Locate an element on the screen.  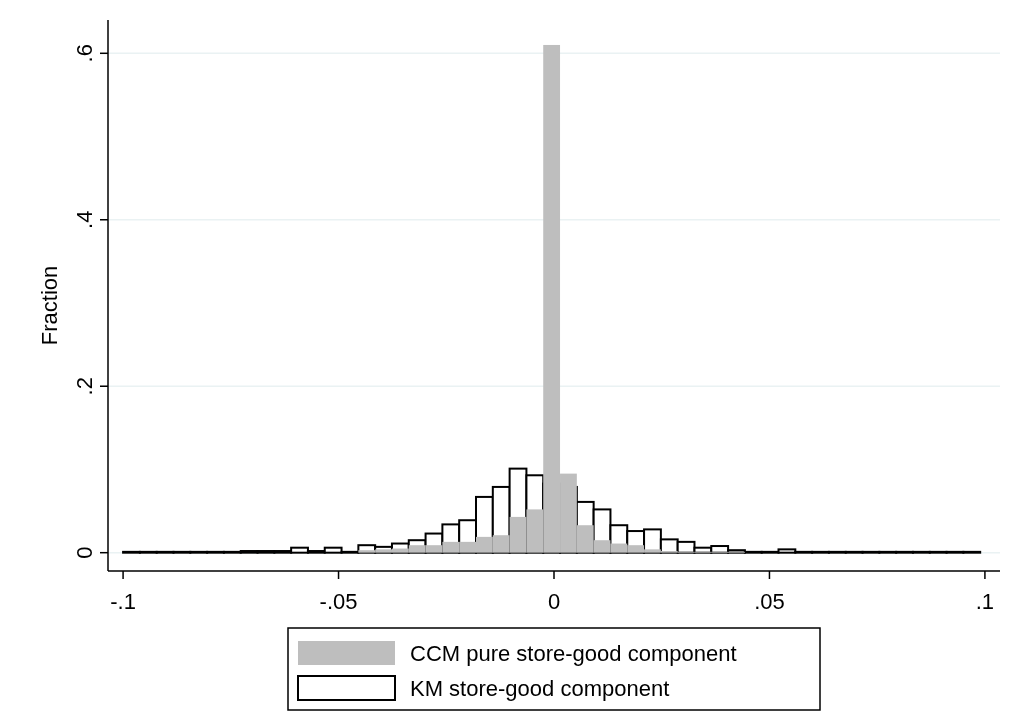
y-tick-label: .2 is located at coordinates (84, 386).